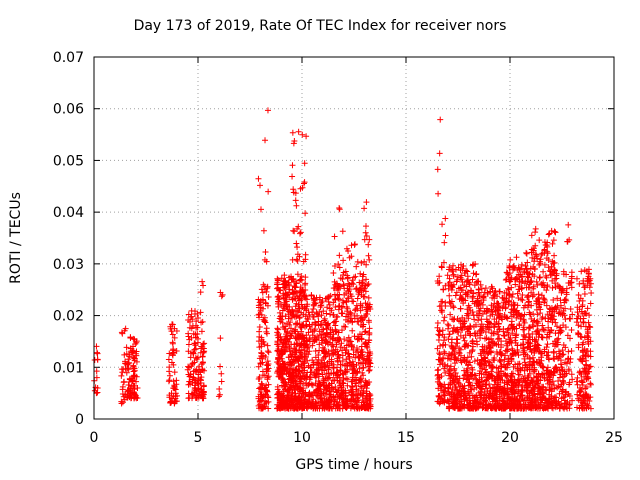  I want to click on y-tick-label: 0.03, so click(68, 265).